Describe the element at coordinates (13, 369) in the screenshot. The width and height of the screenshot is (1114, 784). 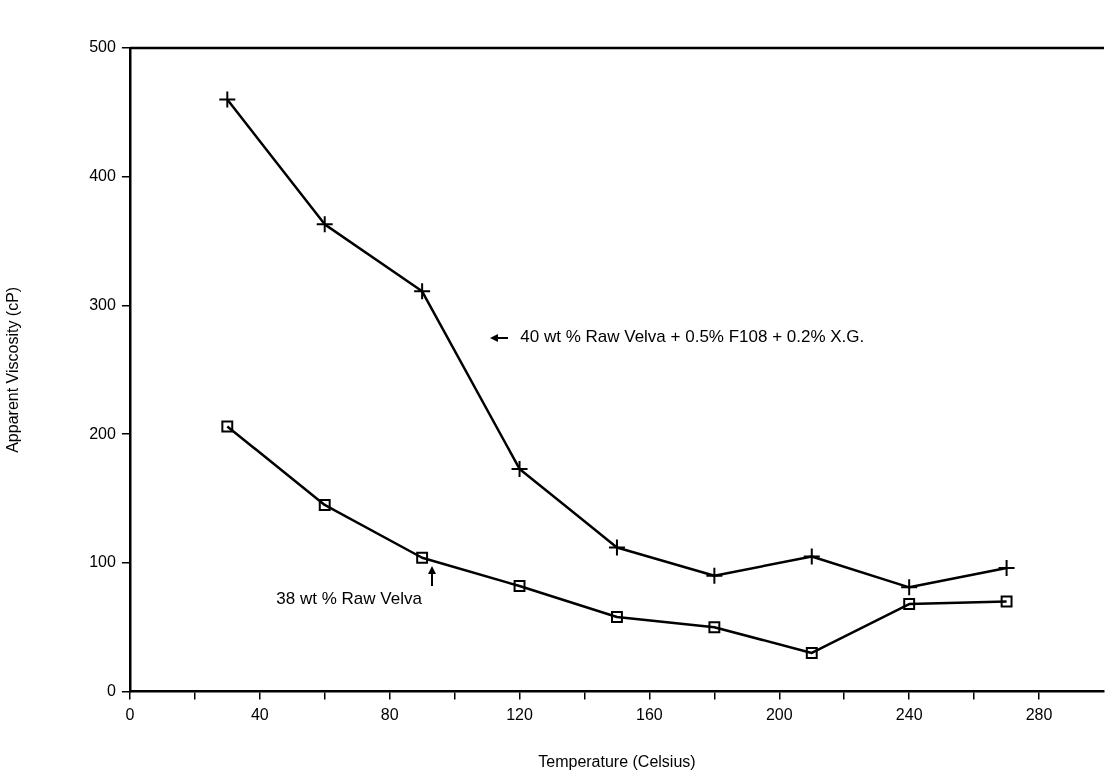
I see `y-axis-title: Apparent Viscosity (cP)` at that location.